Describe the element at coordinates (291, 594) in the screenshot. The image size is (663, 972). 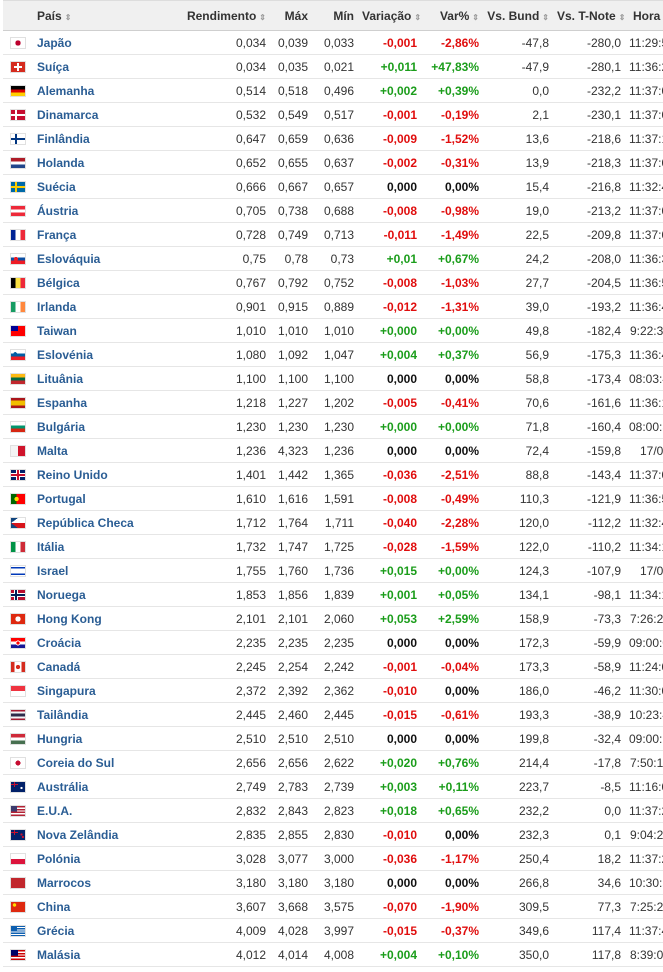
I see `high-cell: 1,856` at that location.